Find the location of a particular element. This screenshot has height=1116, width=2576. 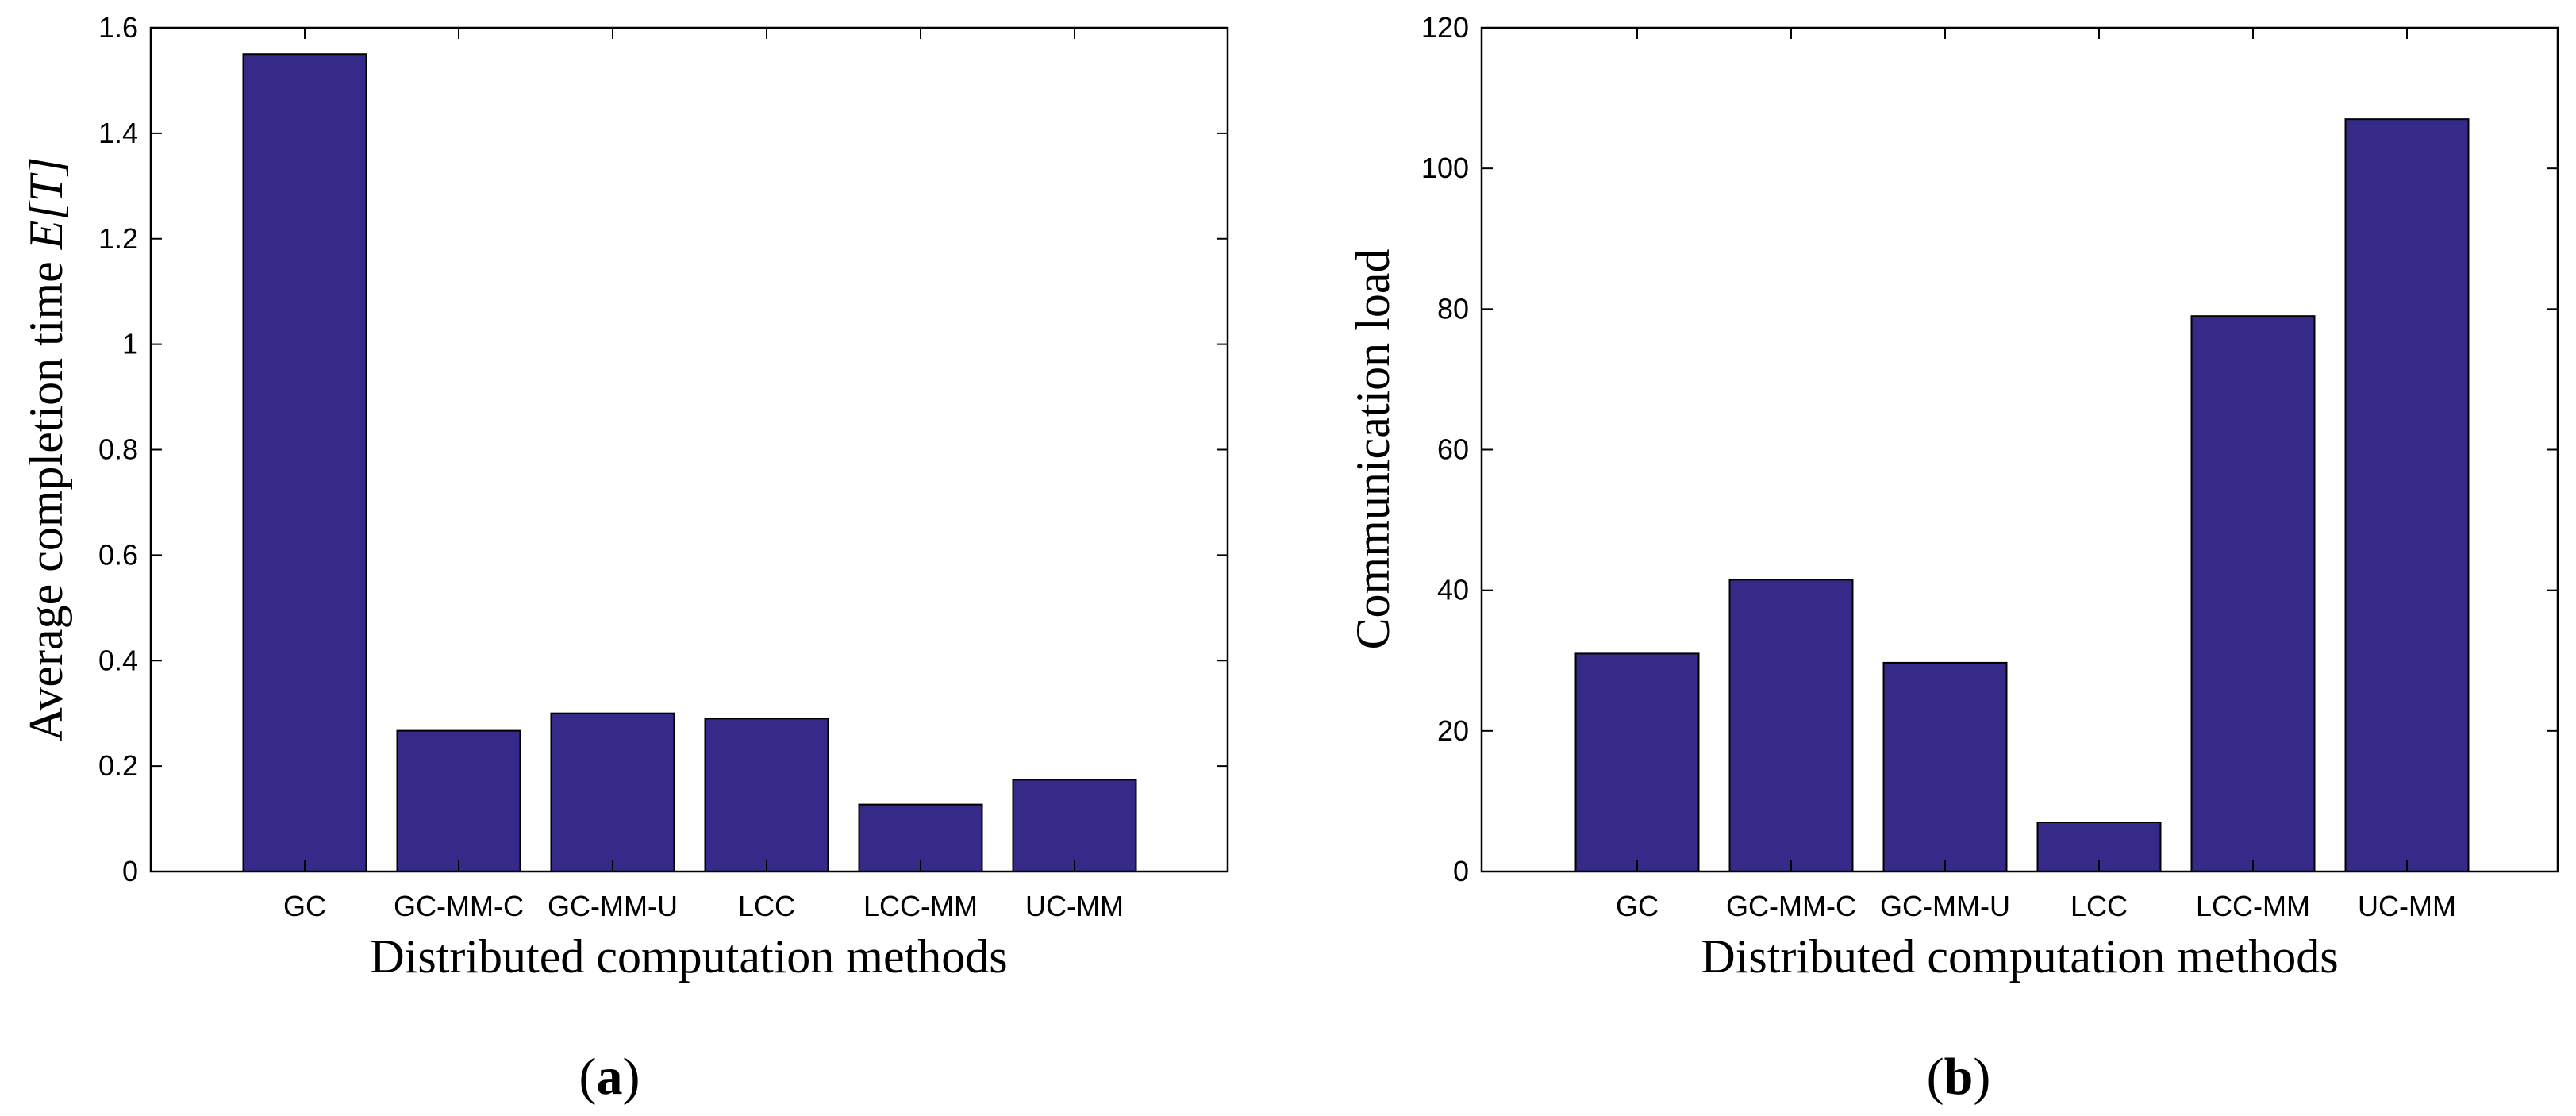

chart-a-y-tick-label: 0.6 is located at coordinates (118, 554).